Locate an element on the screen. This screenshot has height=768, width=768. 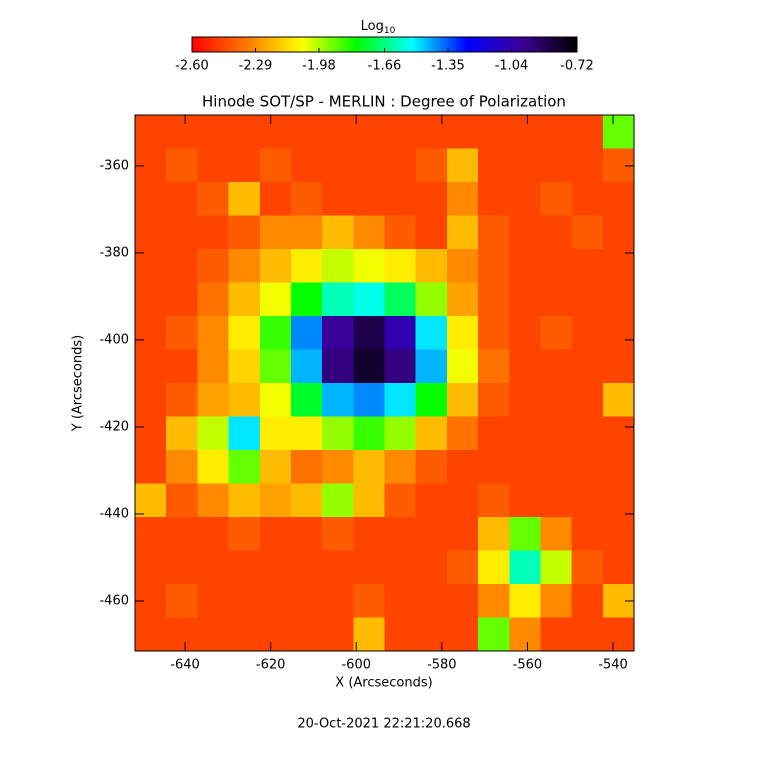
x-axis-label: X (Arcseconds) is located at coordinates (383, 683).